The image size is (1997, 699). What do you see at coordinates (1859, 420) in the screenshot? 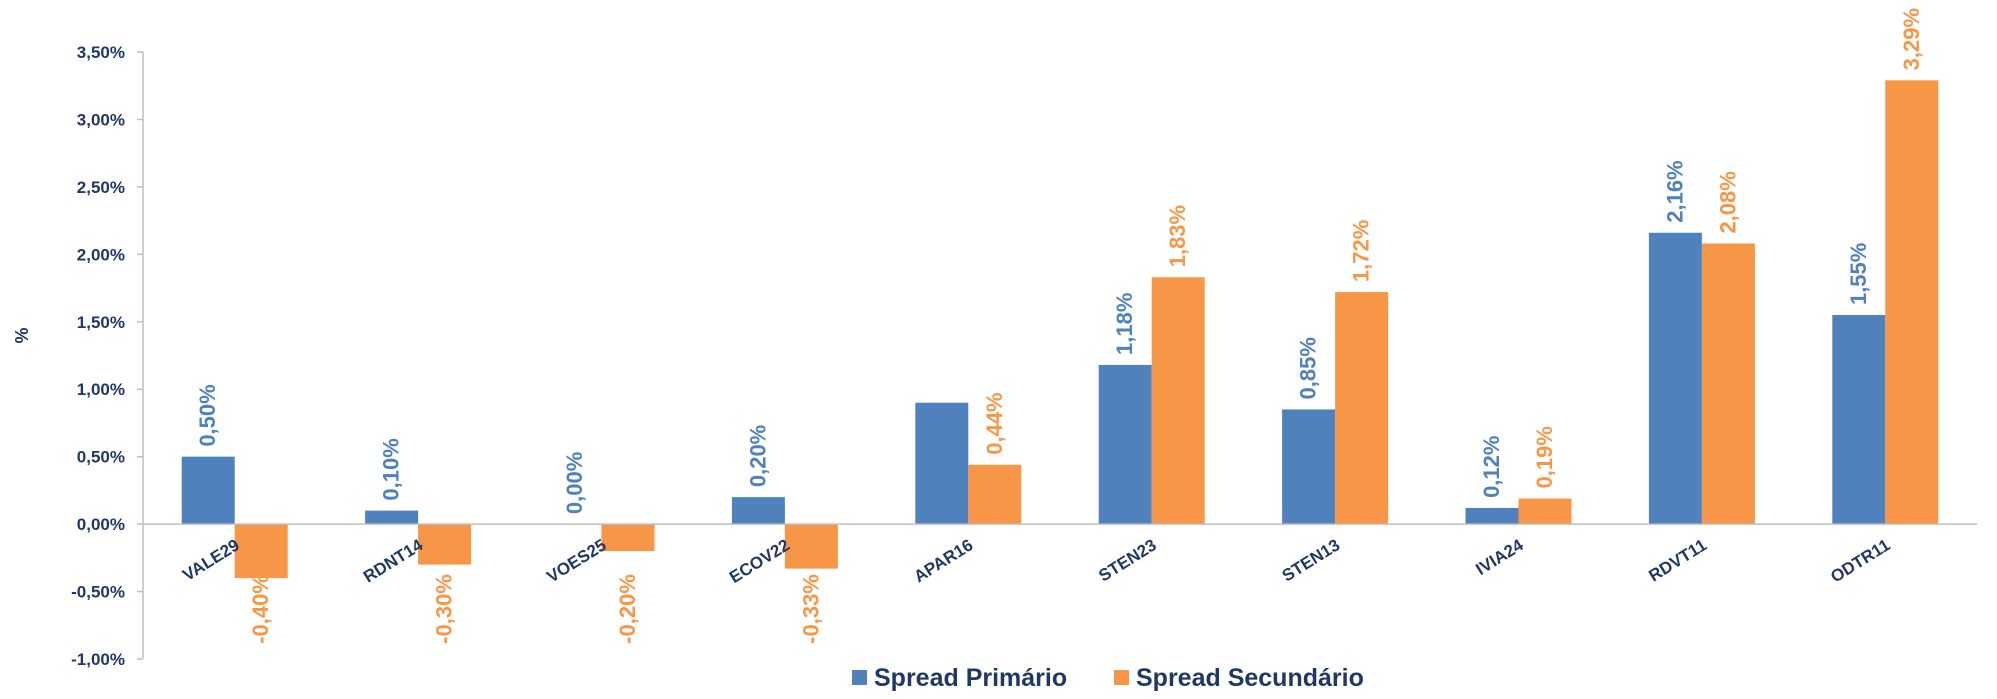
I see `bar-spread-primario-odtr11` at bounding box center [1859, 420].